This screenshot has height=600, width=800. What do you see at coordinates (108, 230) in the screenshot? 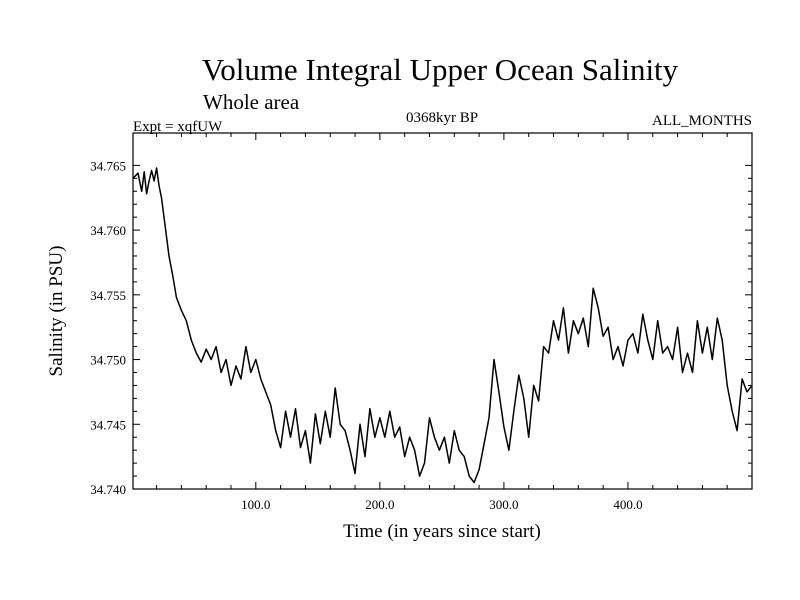
I see `y-tick-label: 34.760` at bounding box center [108, 230].